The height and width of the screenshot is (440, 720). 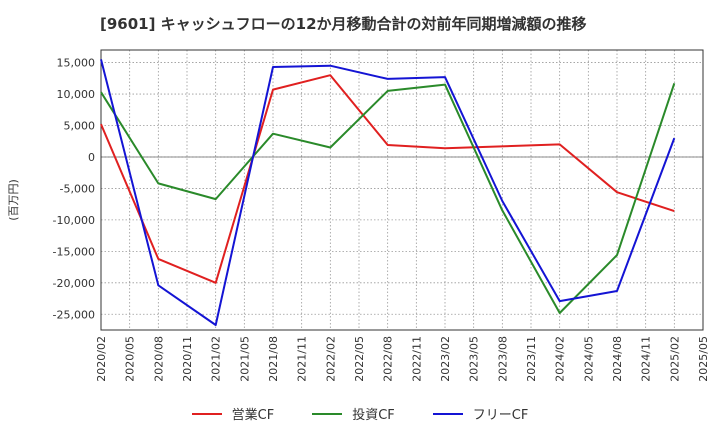 I want to click on x-tick-label: 2021/05, so click(x=244, y=359).